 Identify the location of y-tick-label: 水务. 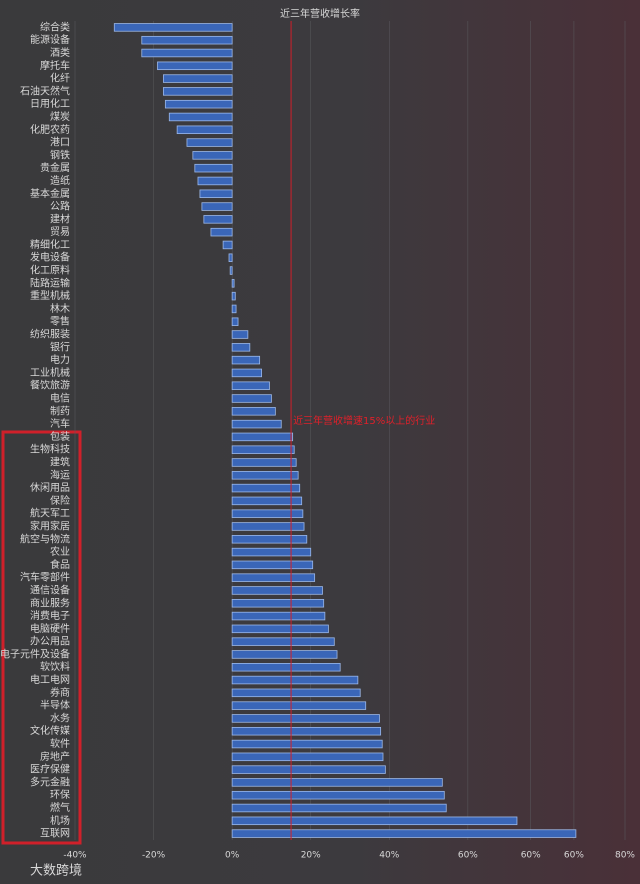
(60, 717).